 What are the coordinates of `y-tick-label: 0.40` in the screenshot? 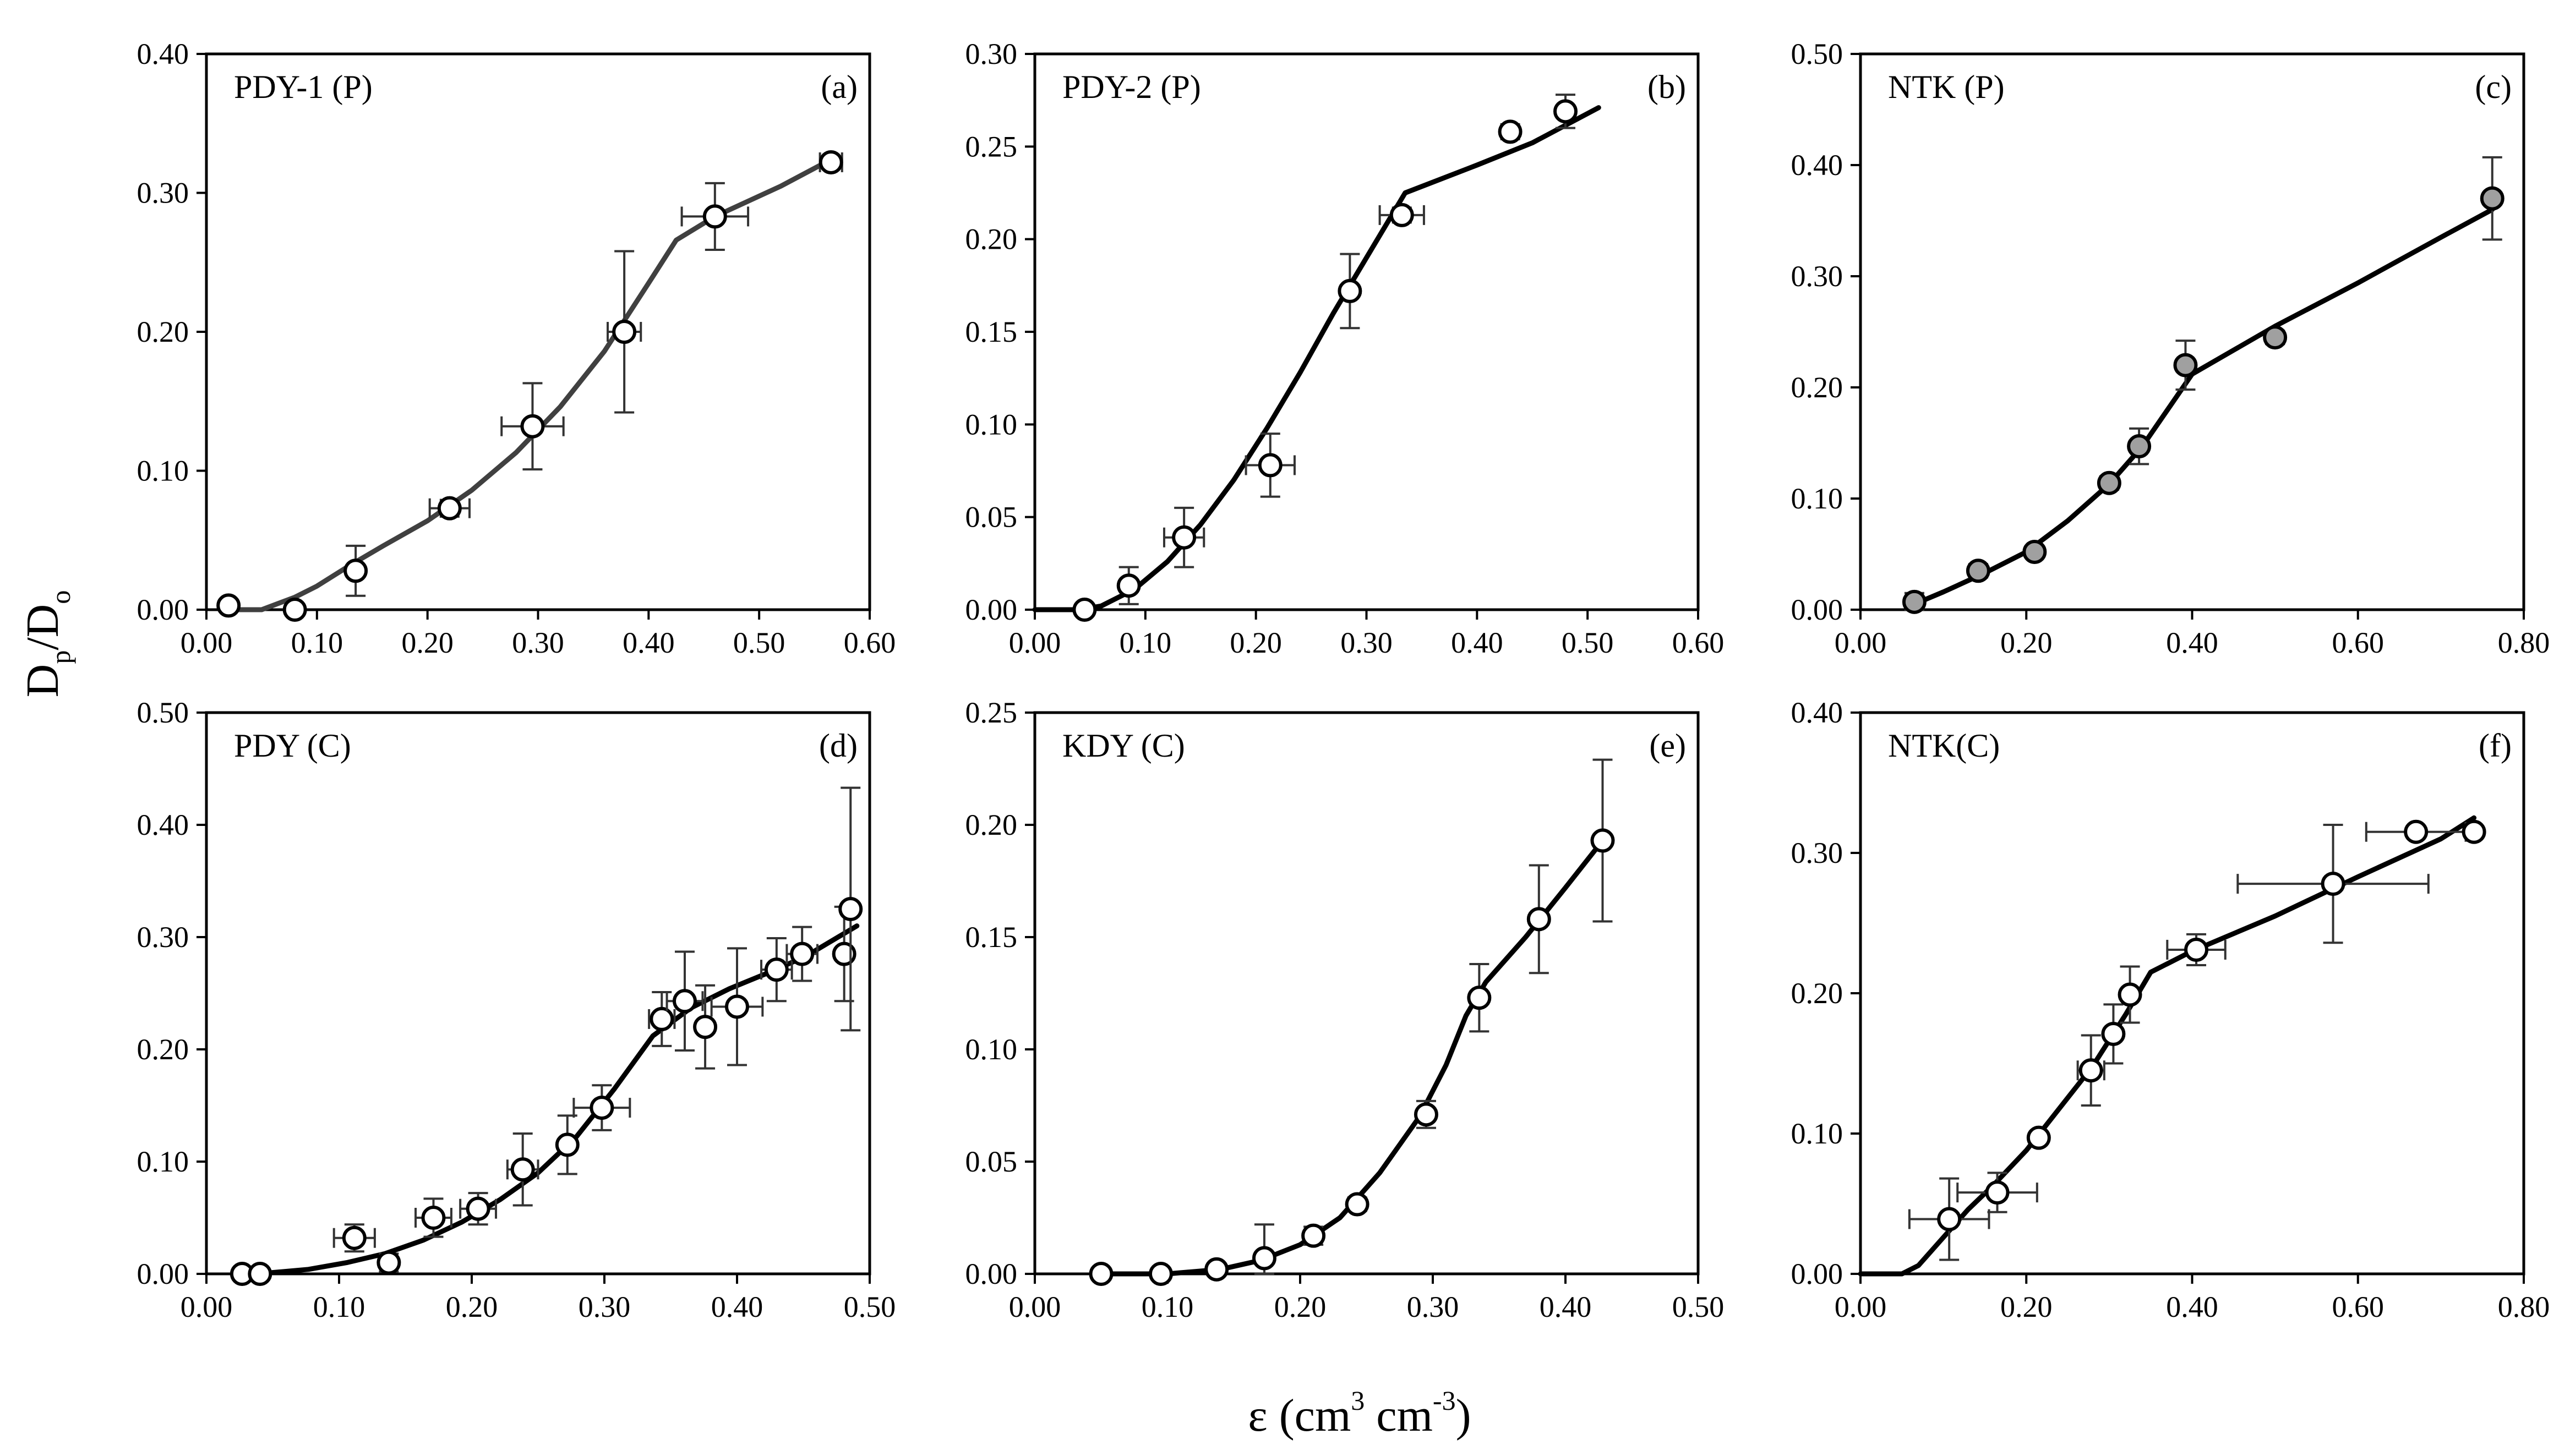 It's located at (163, 53).